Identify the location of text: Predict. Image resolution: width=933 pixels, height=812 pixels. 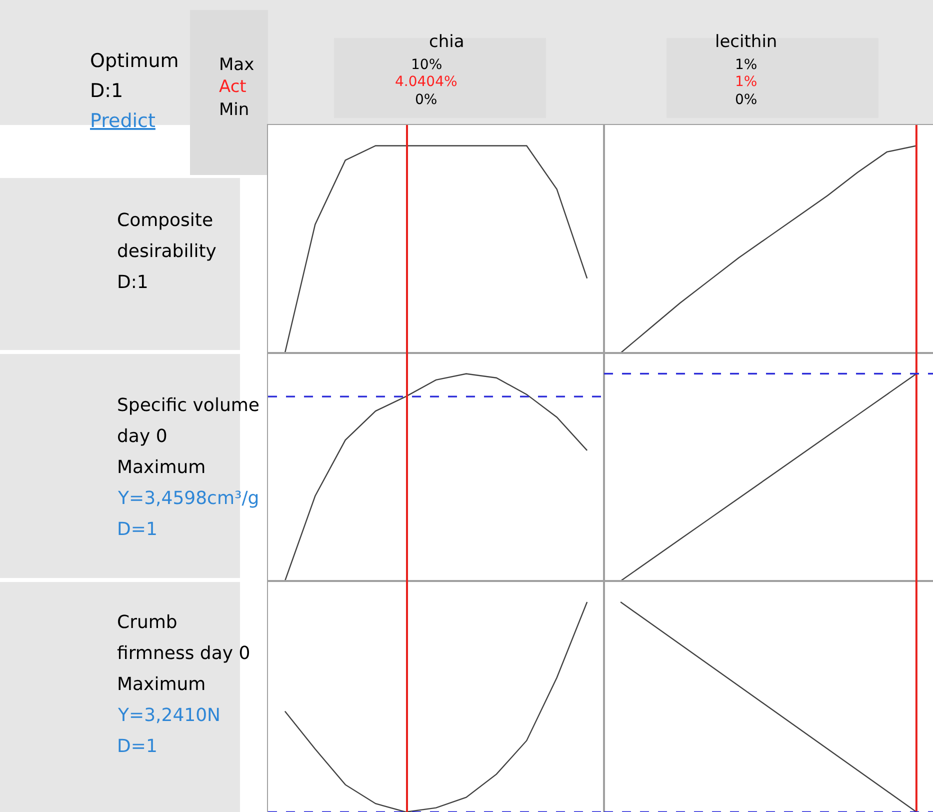
(123, 121).